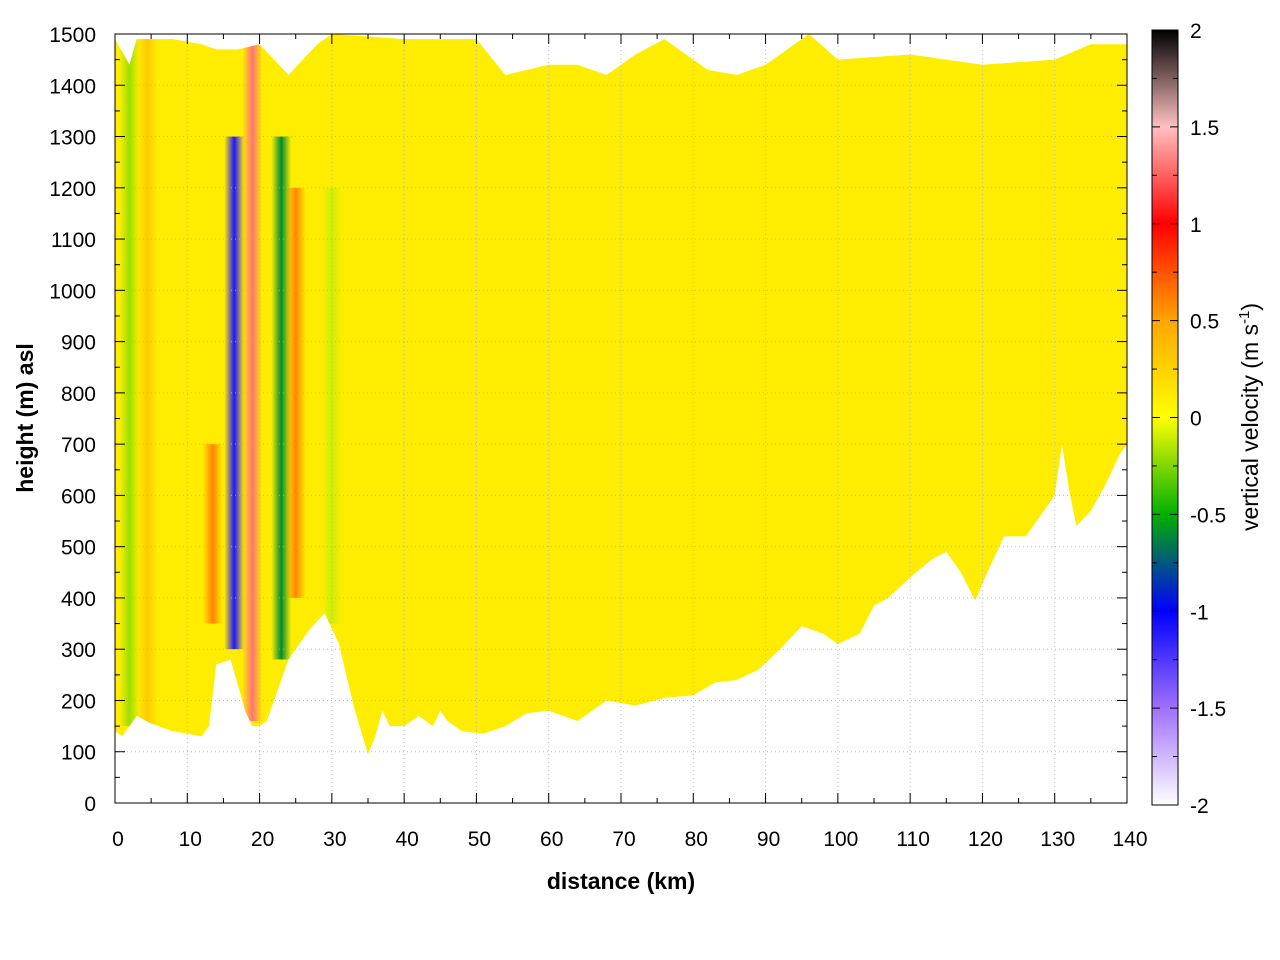 The image size is (1280, 960). What do you see at coordinates (479, 839) in the screenshot?
I see `x-tick-label: 50` at bounding box center [479, 839].